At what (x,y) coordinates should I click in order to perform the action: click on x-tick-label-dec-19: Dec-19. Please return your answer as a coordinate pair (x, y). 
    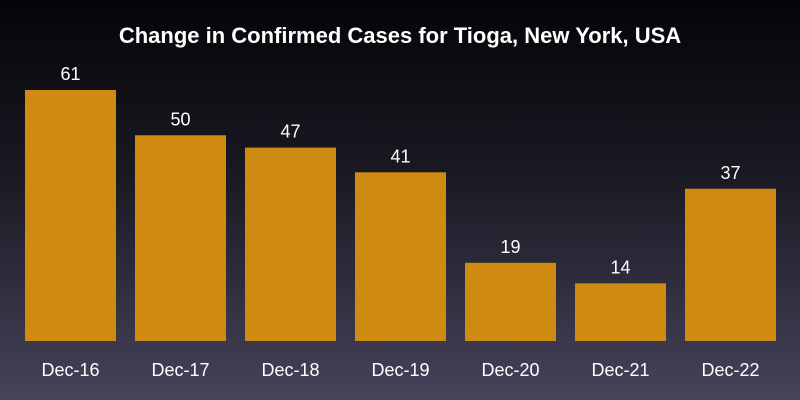
    Looking at the image, I should click on (400, 370).